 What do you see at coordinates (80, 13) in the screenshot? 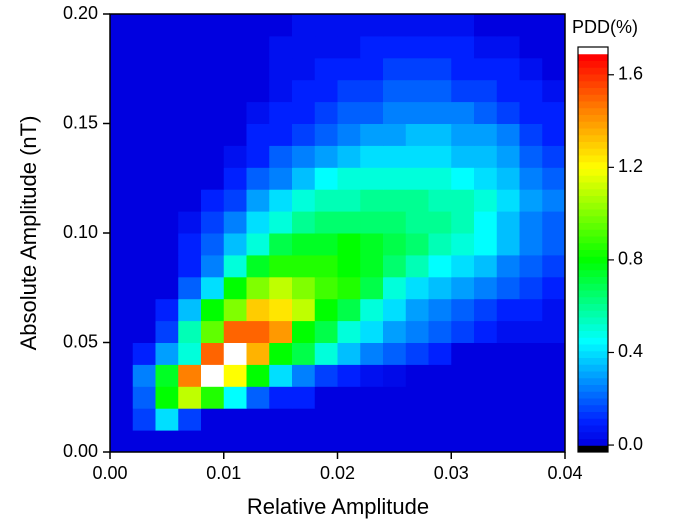
I see `y-tick-label: 0.20` at bounding box center [80, 13].